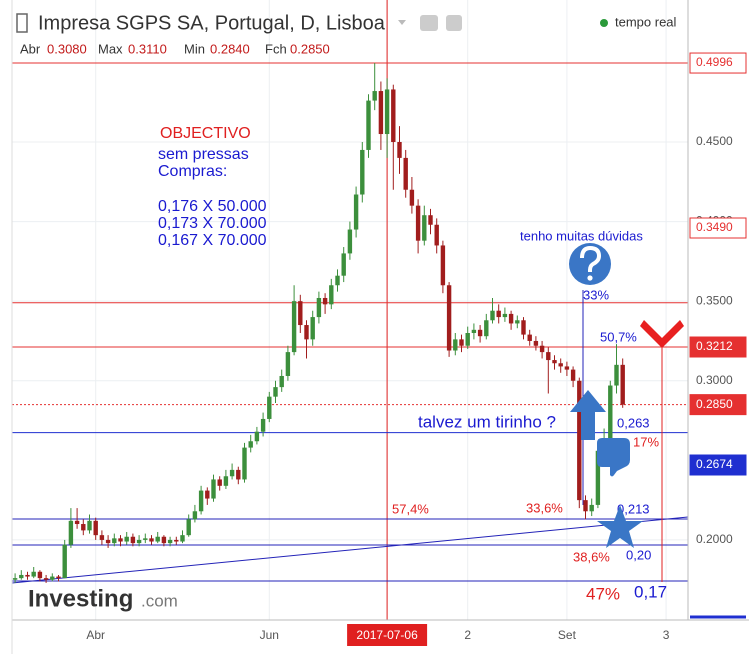  I want to click on annotation: 0,173 X 70.000, so click(212, 223).